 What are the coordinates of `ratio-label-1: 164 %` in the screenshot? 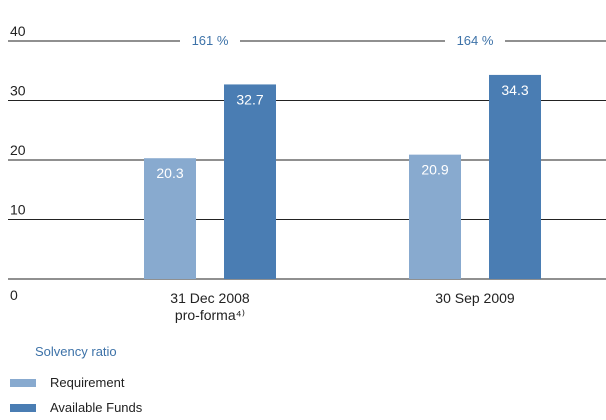 It's located at (475, 40).